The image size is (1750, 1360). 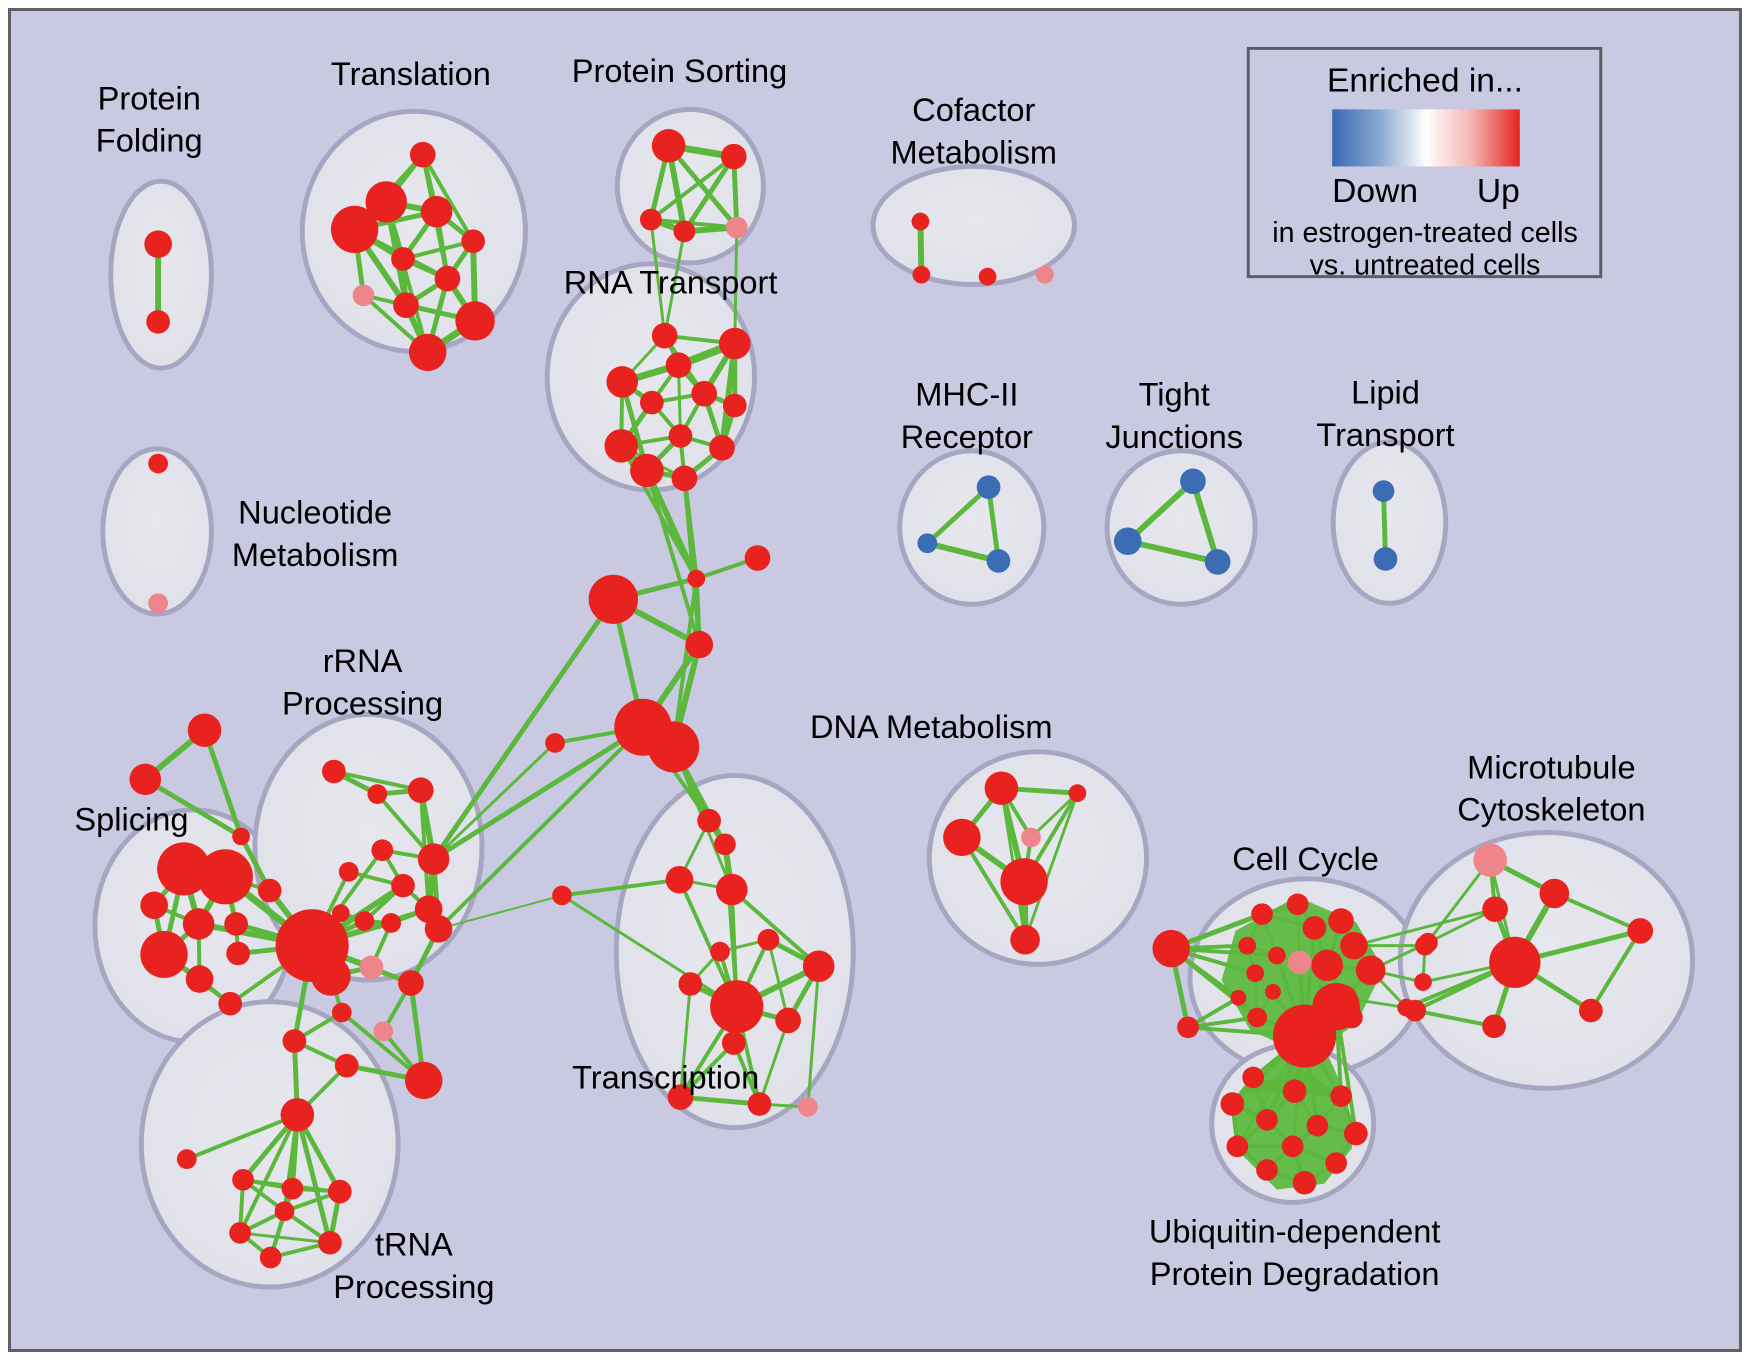 What do you see at coordinates (1385, 414) in the screenshot?
I see `cluster-label-lipid-transport: Lipid Transport` at bounding box center [1385, 414].